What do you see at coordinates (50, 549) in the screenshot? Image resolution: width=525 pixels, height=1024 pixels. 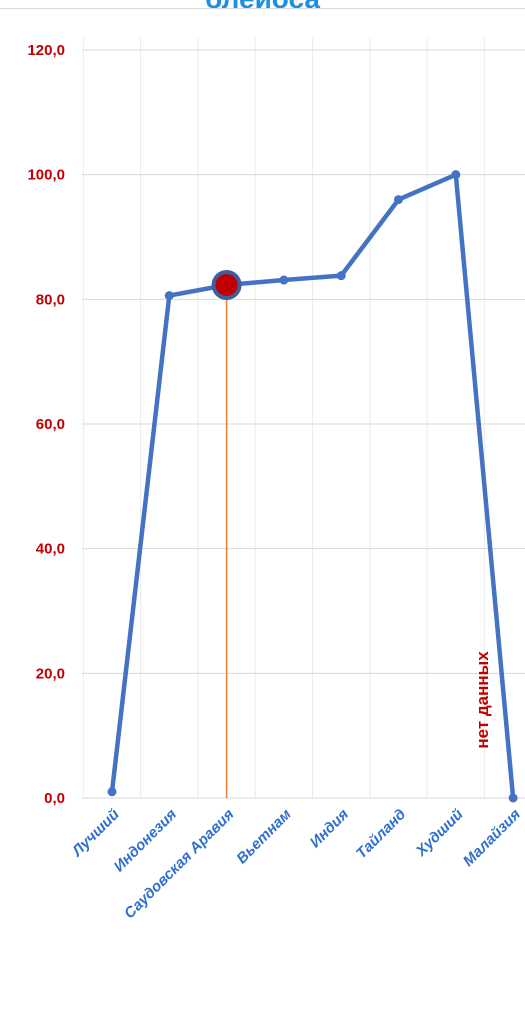 I see `y-tick-label: 40,0` at bounding box center [50, 549].